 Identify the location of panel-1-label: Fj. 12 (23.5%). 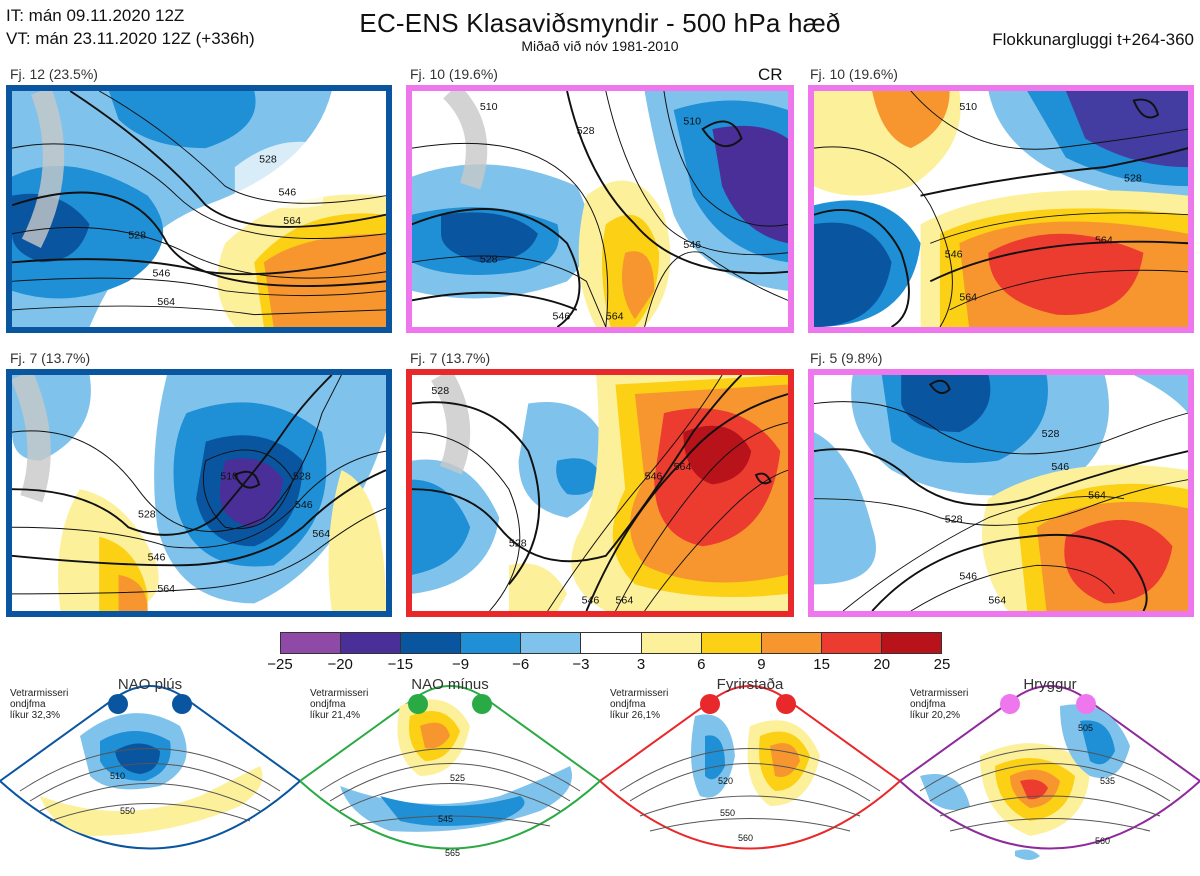
(54, 74).